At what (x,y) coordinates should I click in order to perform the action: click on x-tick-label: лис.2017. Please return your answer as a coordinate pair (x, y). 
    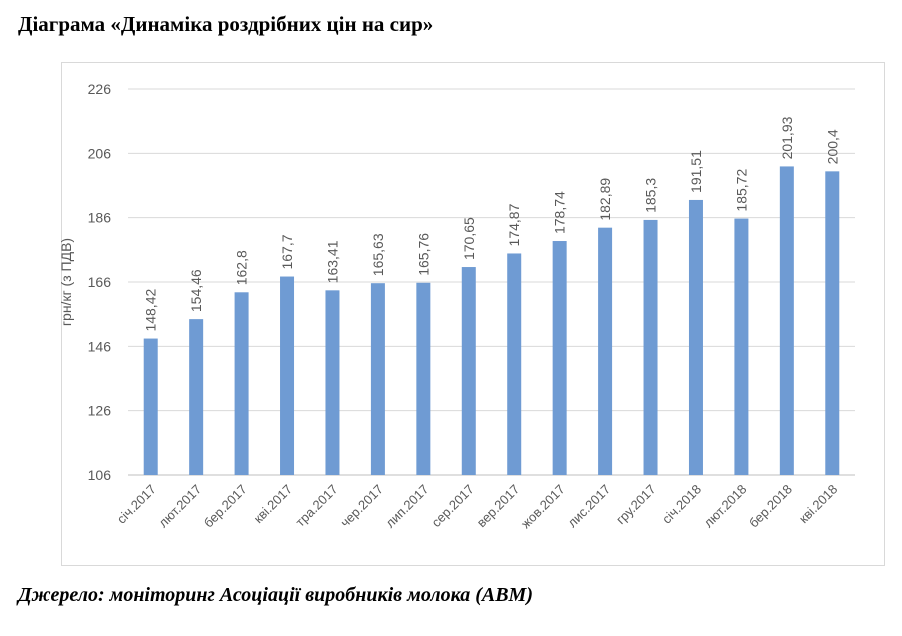
    Looking at the image, I should click on (589, 506).